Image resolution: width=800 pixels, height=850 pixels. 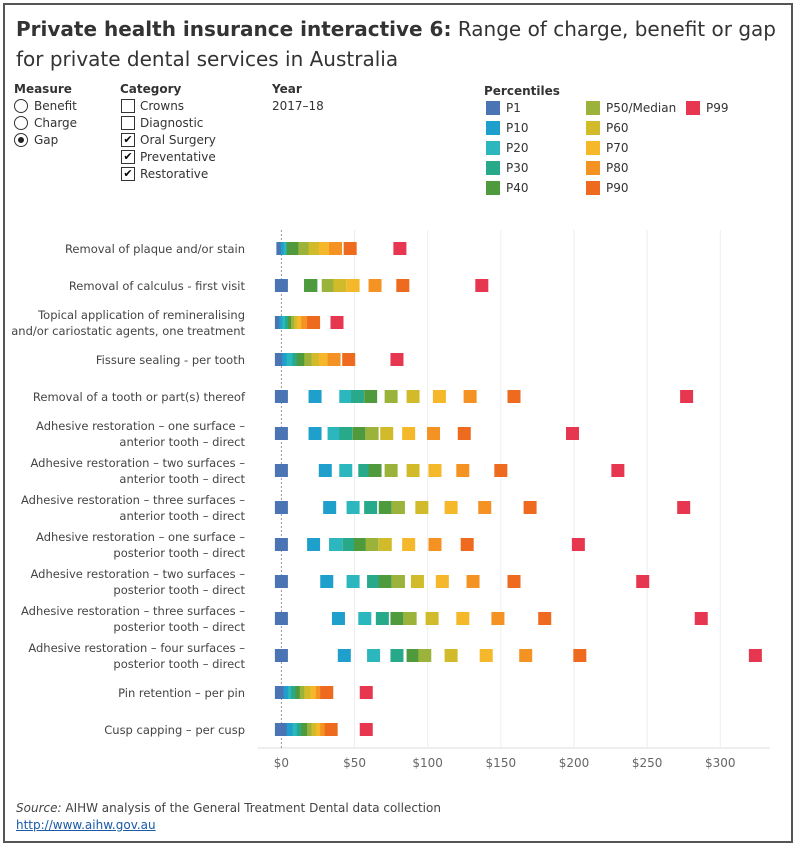 I want to click on checkbox-label: Preventative, so click(x=178, y=157).